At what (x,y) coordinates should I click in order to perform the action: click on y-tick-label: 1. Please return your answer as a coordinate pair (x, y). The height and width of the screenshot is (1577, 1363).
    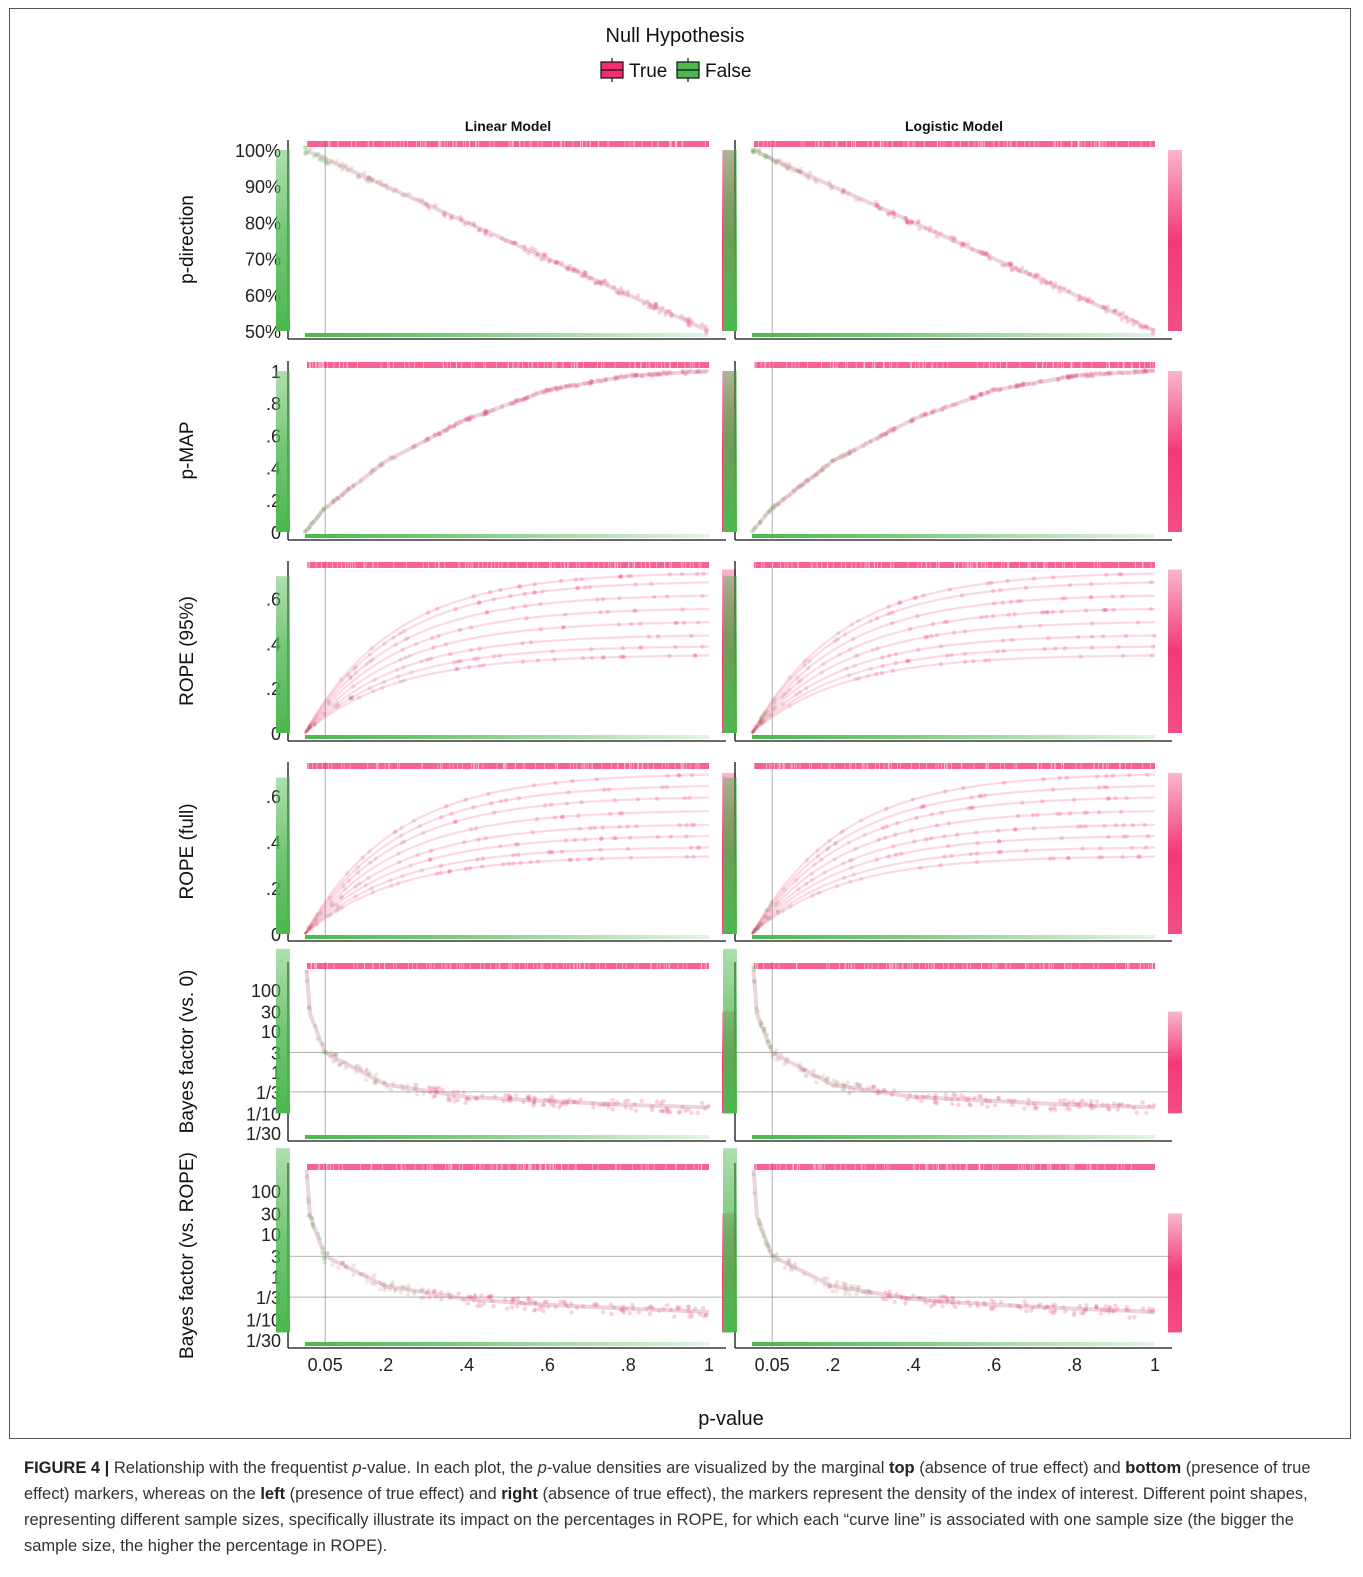
    Looking at the image, I should click on (276, 1073).